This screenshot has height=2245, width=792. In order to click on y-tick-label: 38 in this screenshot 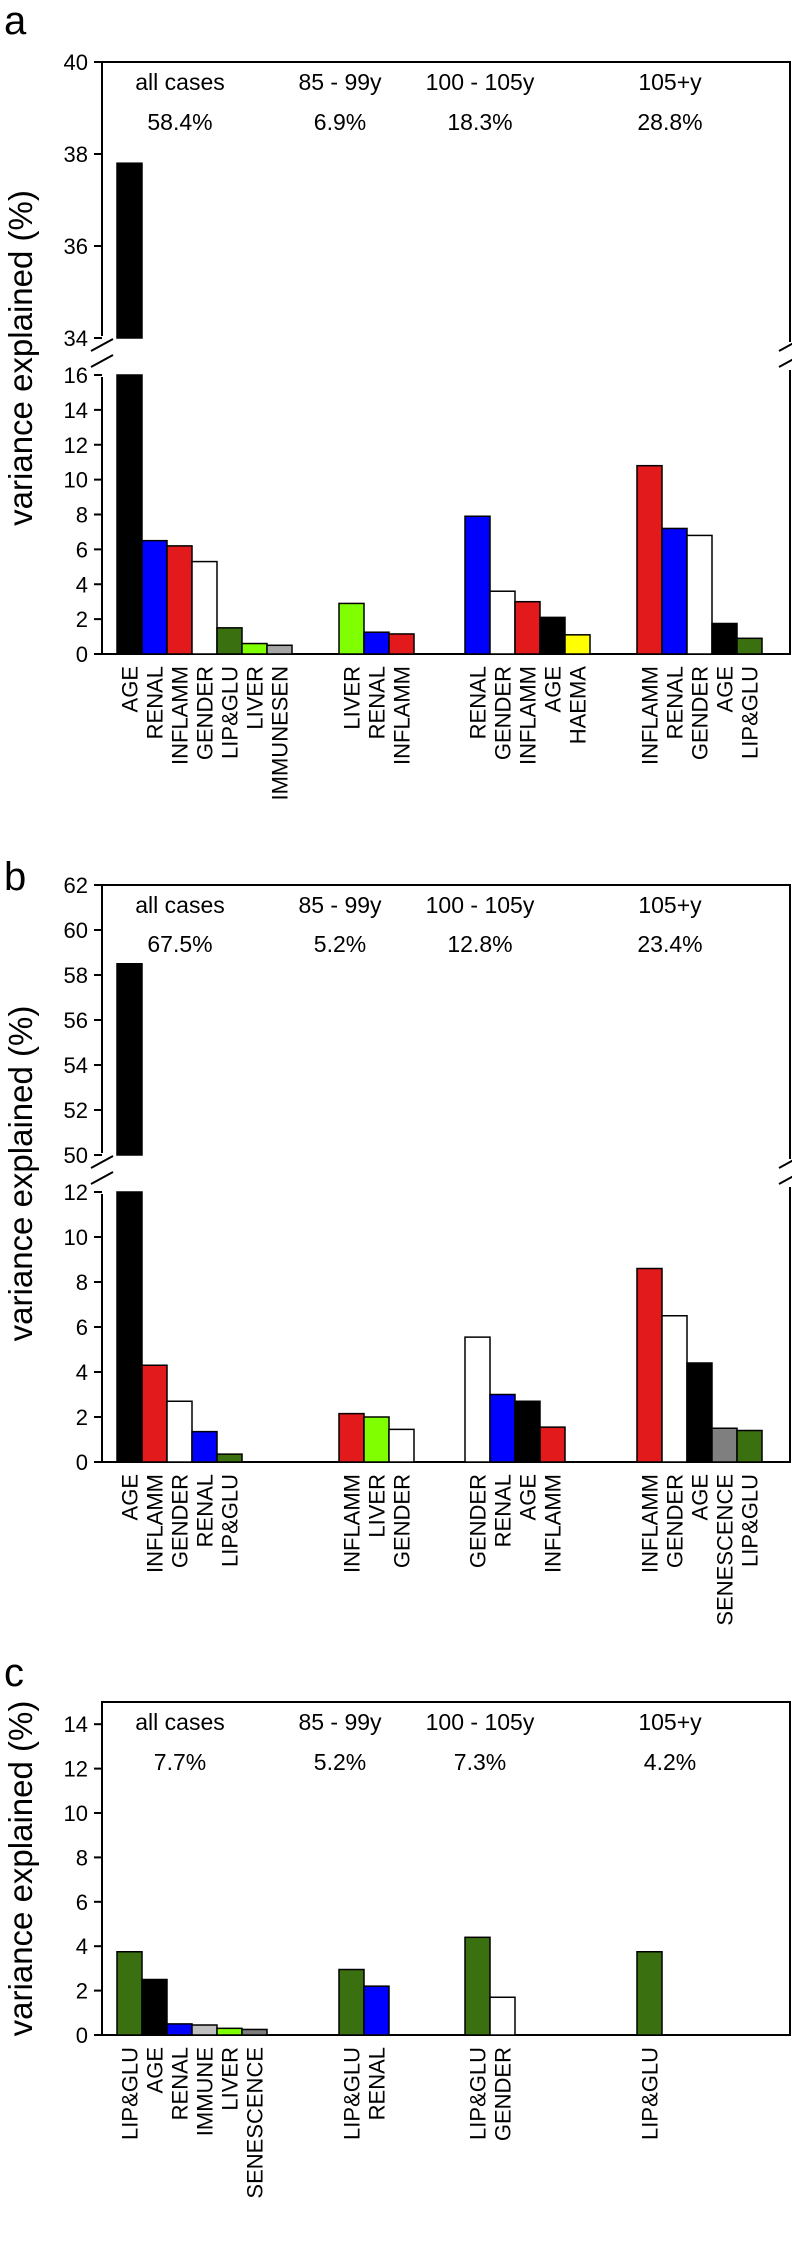, I will do `click(76, 154)`.